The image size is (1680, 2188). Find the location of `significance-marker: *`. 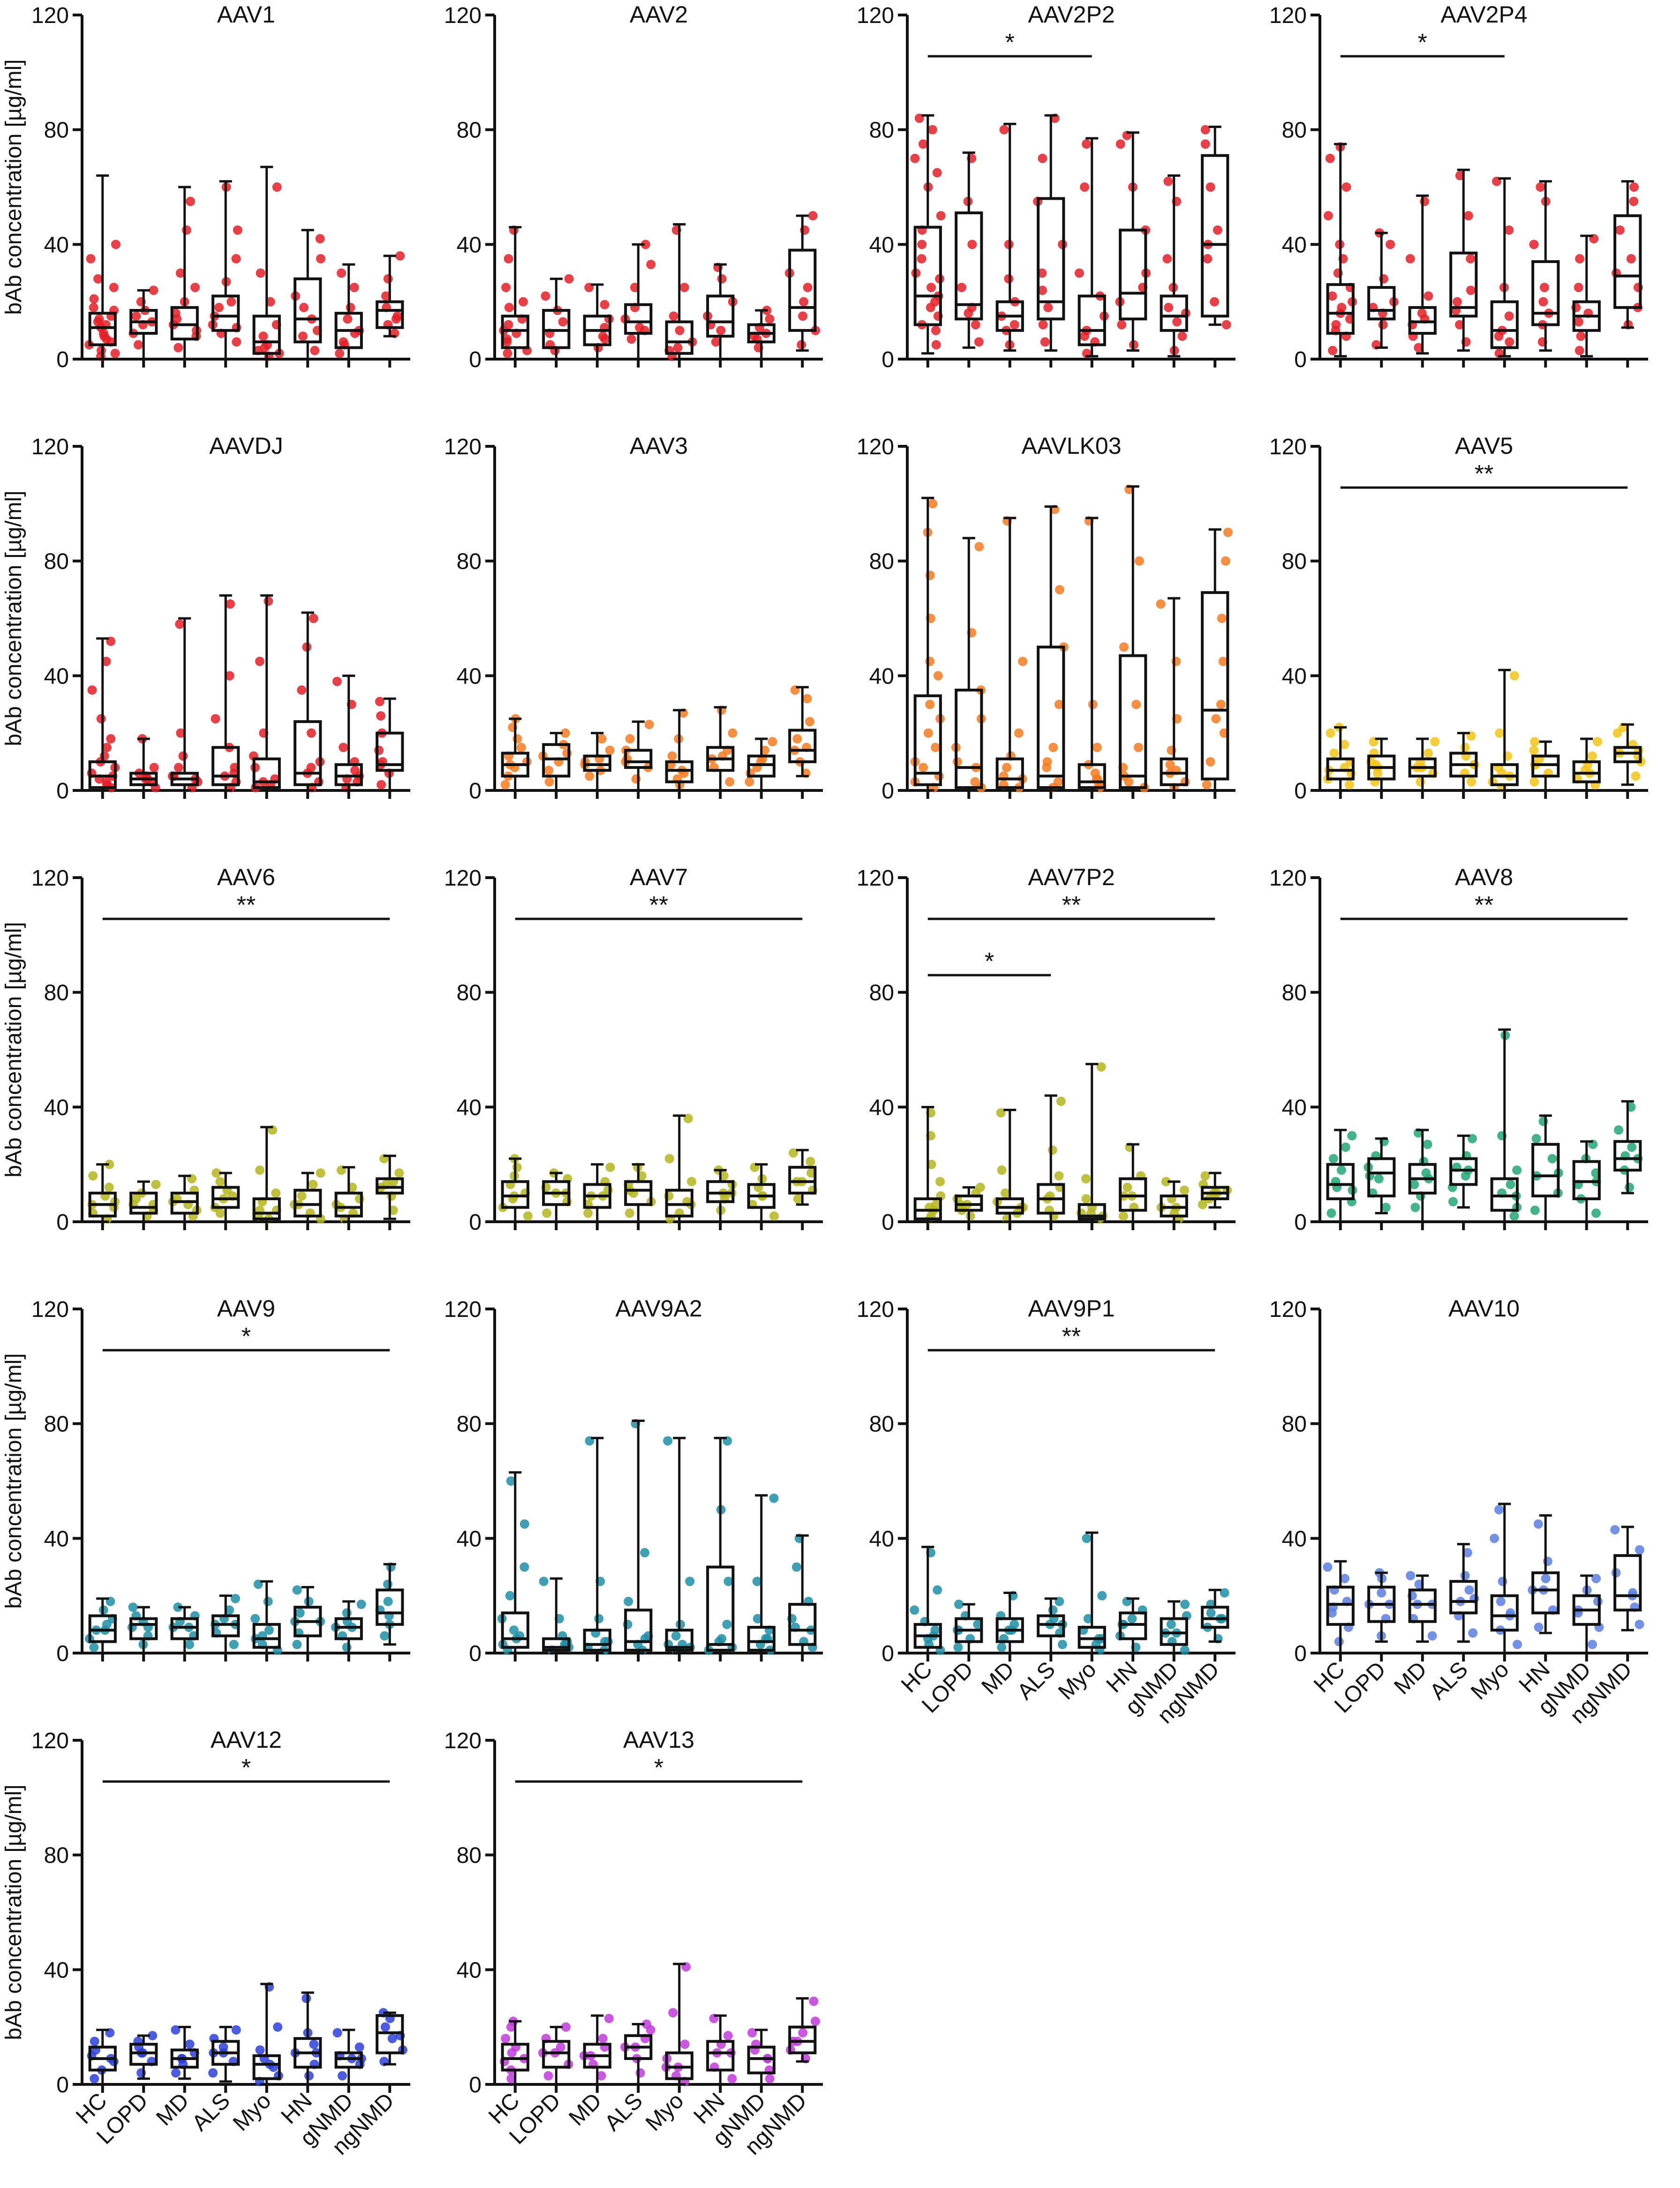

significance-marker: * is located at coordinates (1010, 42).